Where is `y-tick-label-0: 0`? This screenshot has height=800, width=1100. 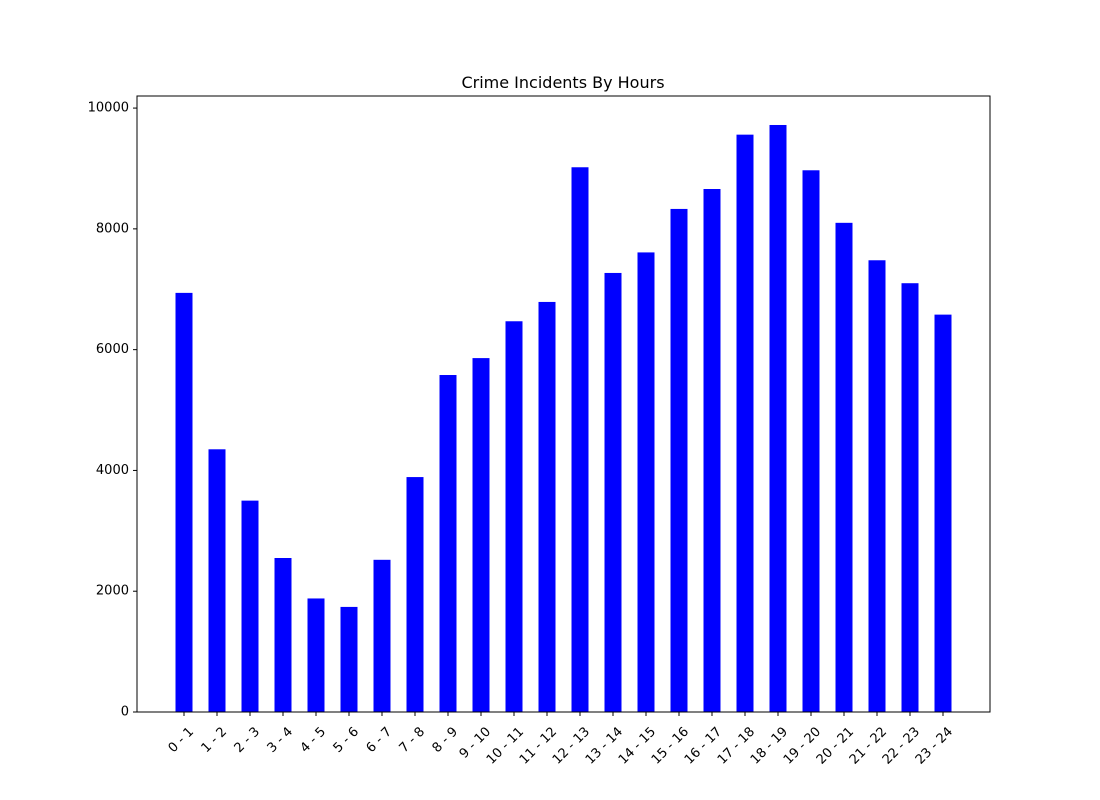
y-tick-label-0: 0 is located at coordinates (125, 712).